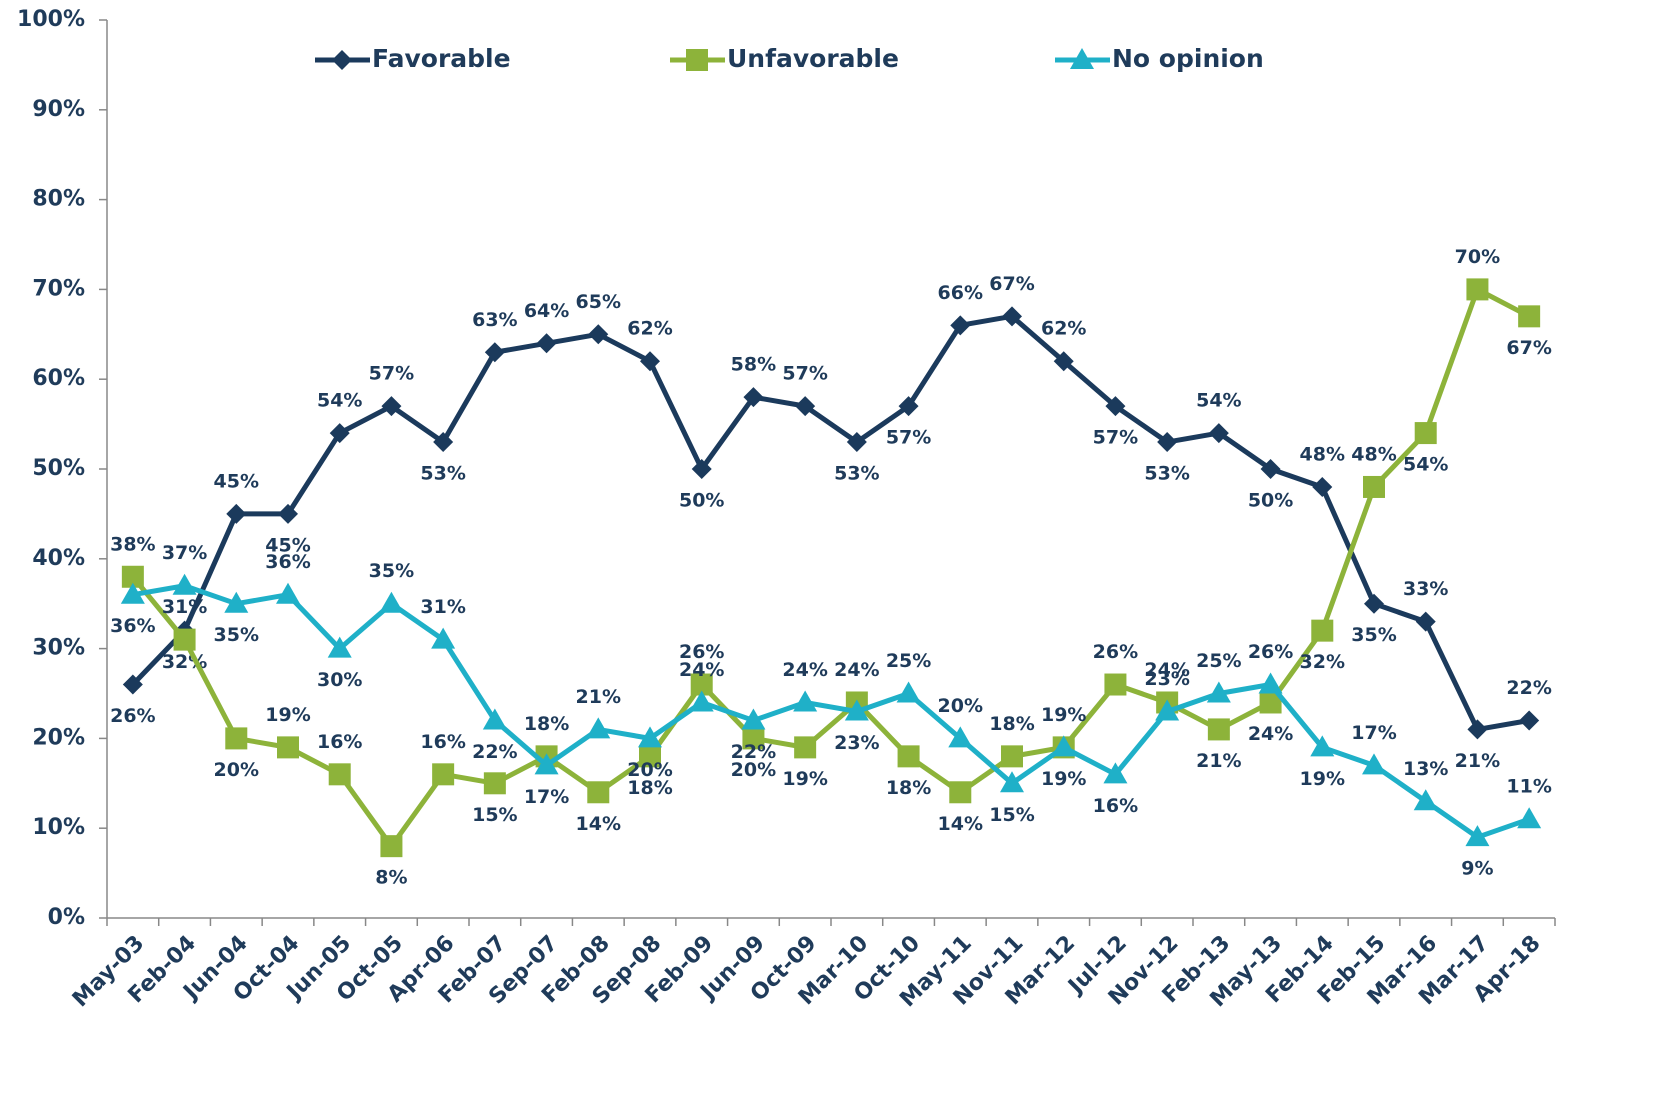 The height and width of the screenshot is (1095, 1661). What do you see at coordinates (58, 109) in the screenshot?
I see `y-tick-label: 90%` at bounding box center [58, 109].